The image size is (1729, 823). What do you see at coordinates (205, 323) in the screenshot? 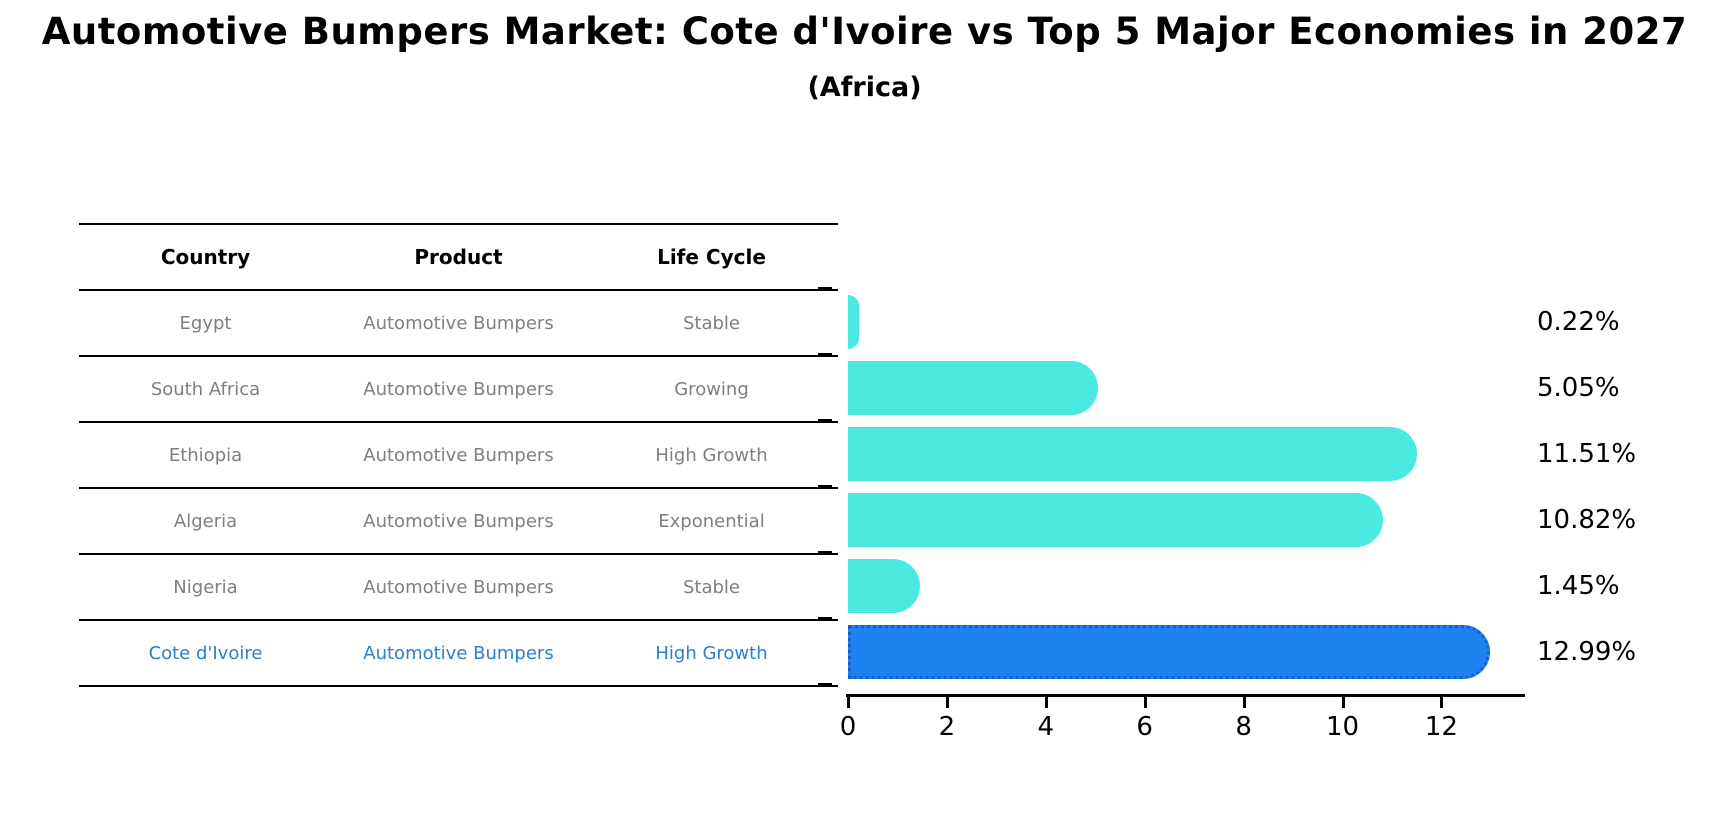
I see `cell-country: Egypt` at bounding box center [205, 323].